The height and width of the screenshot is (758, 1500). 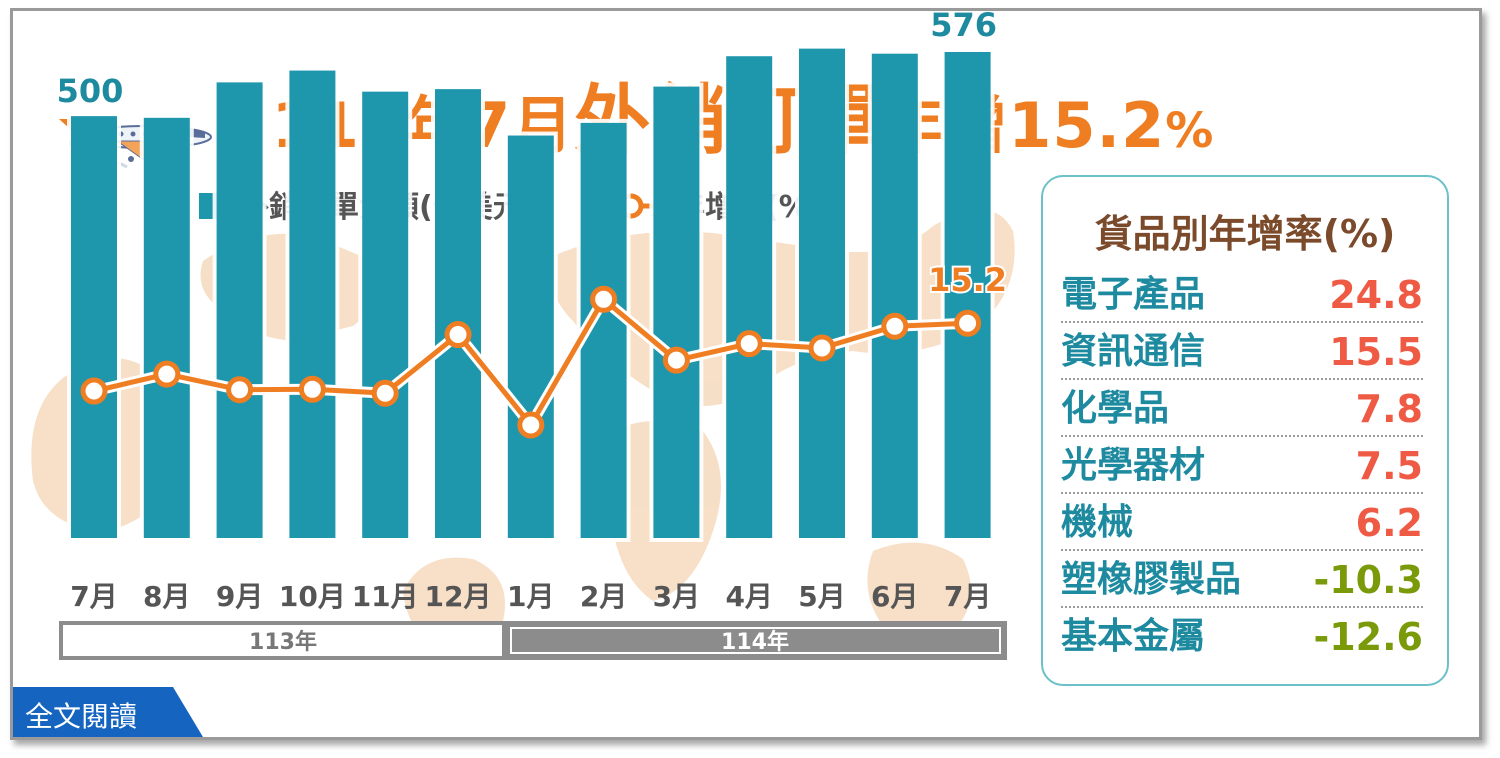 I want to click on category-growth-value: 6.2, so click(x=1389, y=523).